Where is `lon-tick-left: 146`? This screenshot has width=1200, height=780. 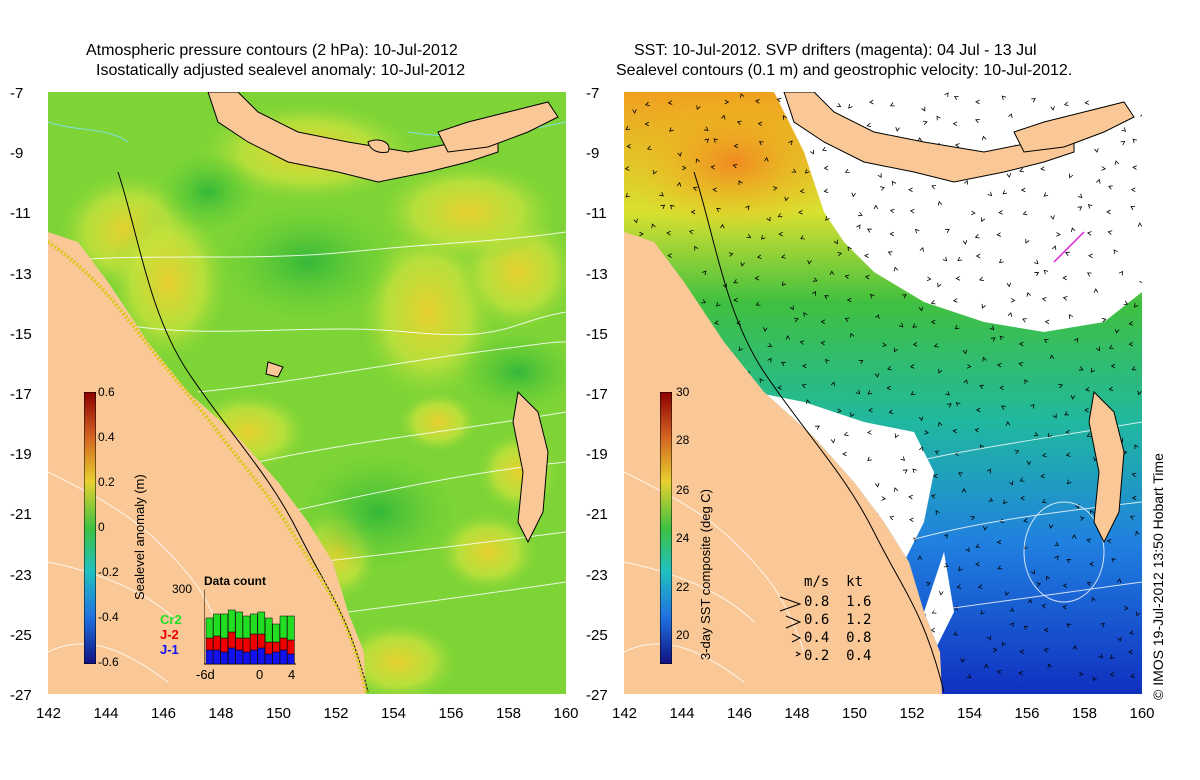
lon-tick-left: 146 is located at coordinates (164, 713).